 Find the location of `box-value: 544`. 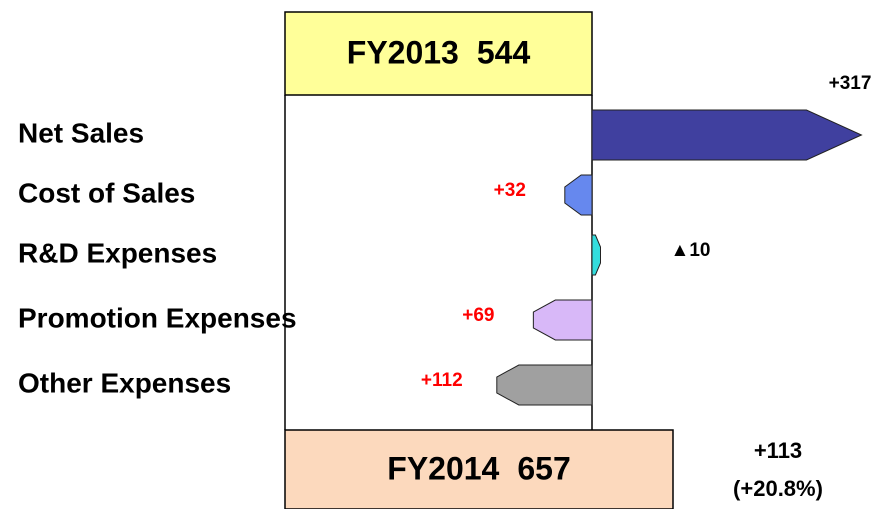

box-value: 544 is located at coordinates (504, 53).